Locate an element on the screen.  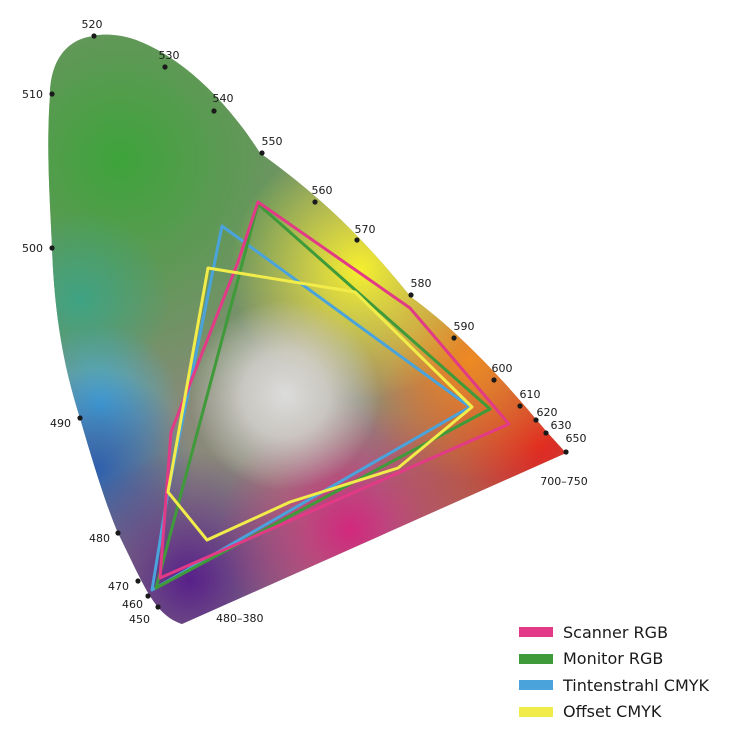
wavelength-label: 590 is located at coordinates (464, 326).